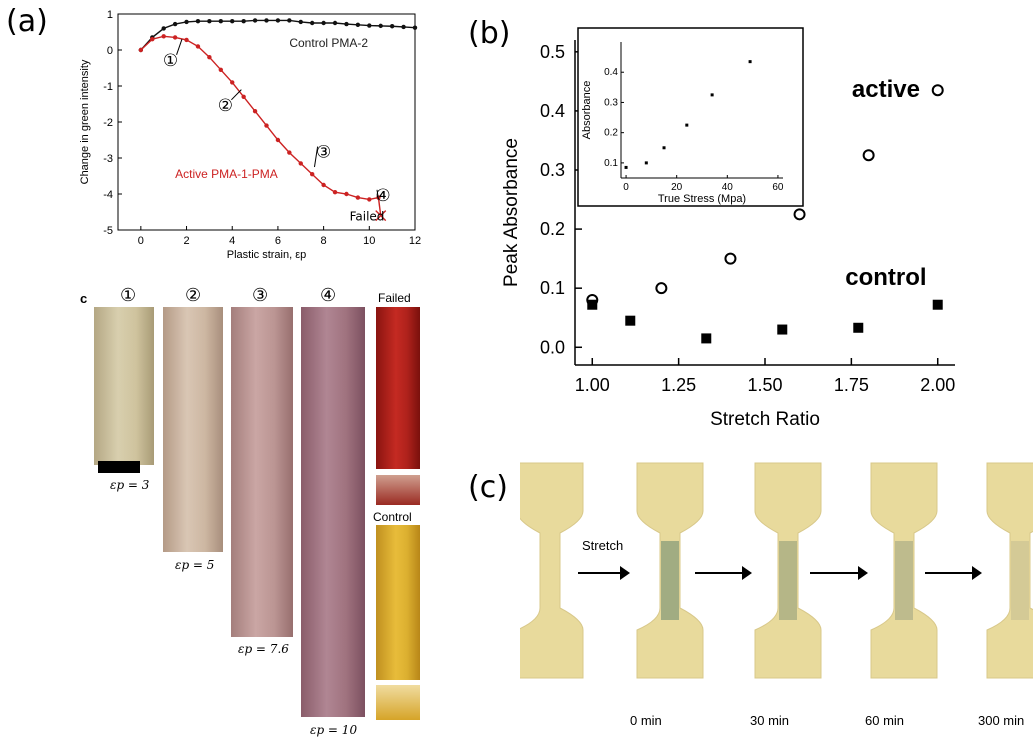  I want to click on inset-y-tick-label: 0.2, so click(611, 133).